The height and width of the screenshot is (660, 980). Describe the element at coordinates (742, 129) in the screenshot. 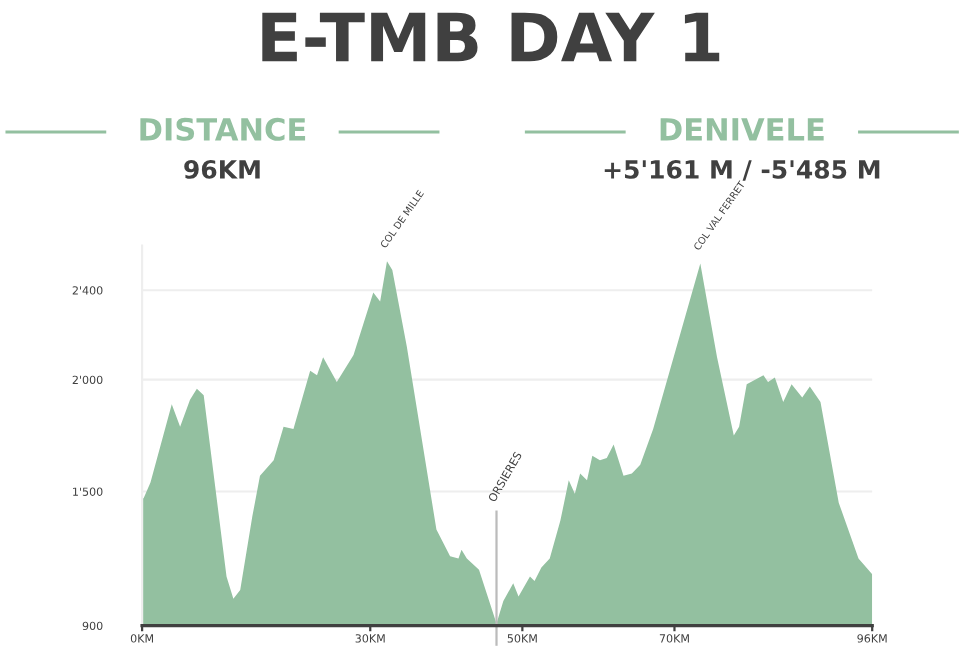

I see `text: DENIVELE` at that location.